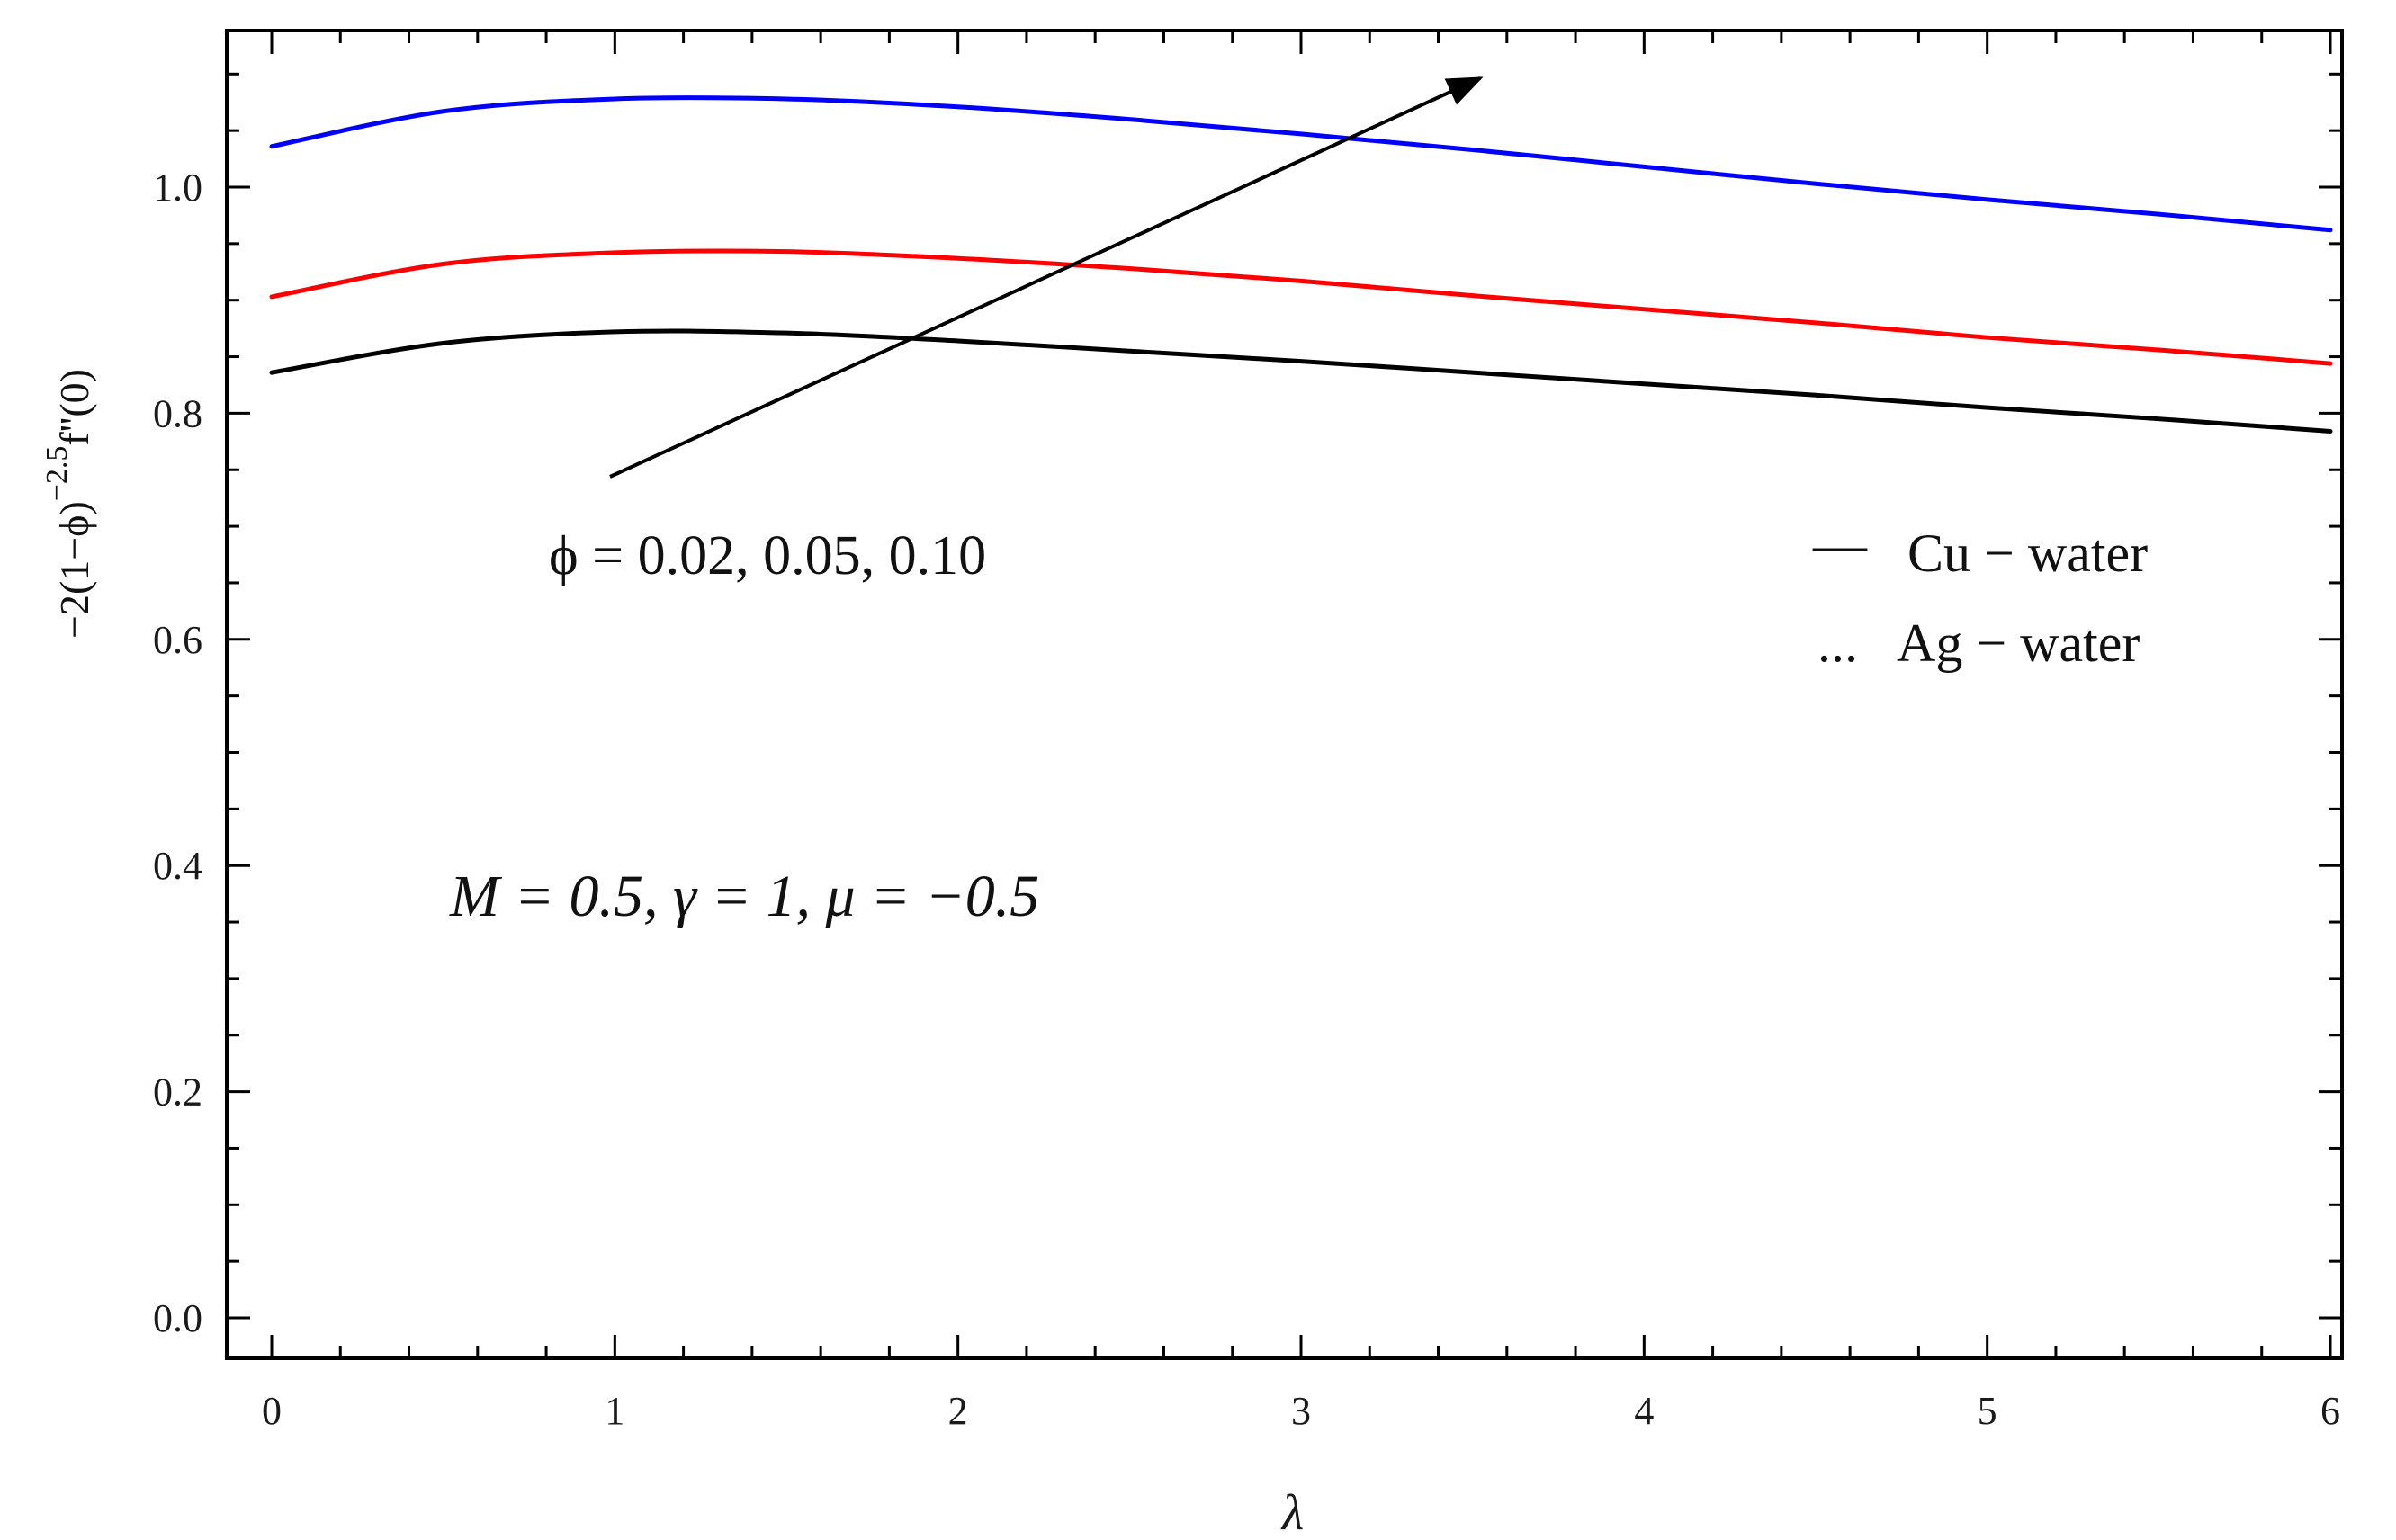  I want to click on x-tick-label: 1, so click(615, 1411).